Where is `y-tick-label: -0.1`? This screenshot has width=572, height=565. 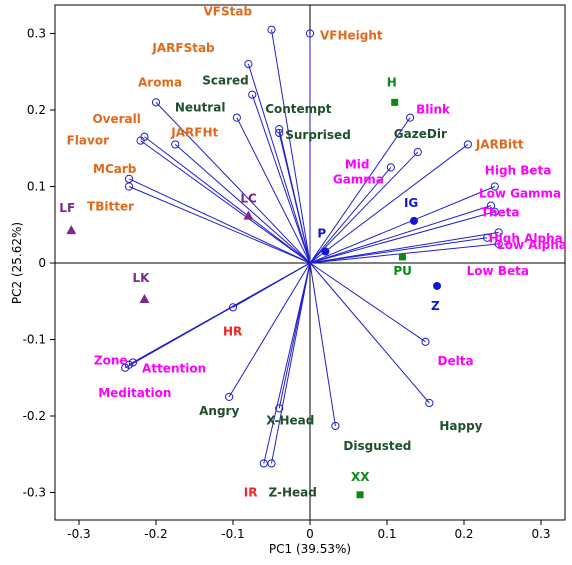 y-tick-label: -0.1 is located at coordinates (34, 340).